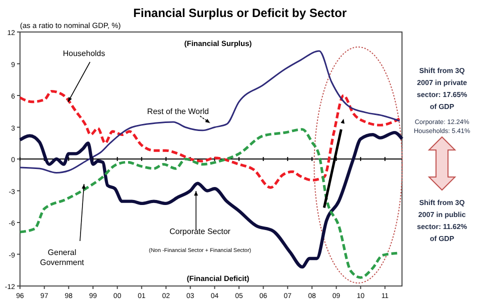 The height and width of the screenshot is (306, 480). I want to click on chart-title: Financial Surplus or Deficit by Sector, so click(240, 13).